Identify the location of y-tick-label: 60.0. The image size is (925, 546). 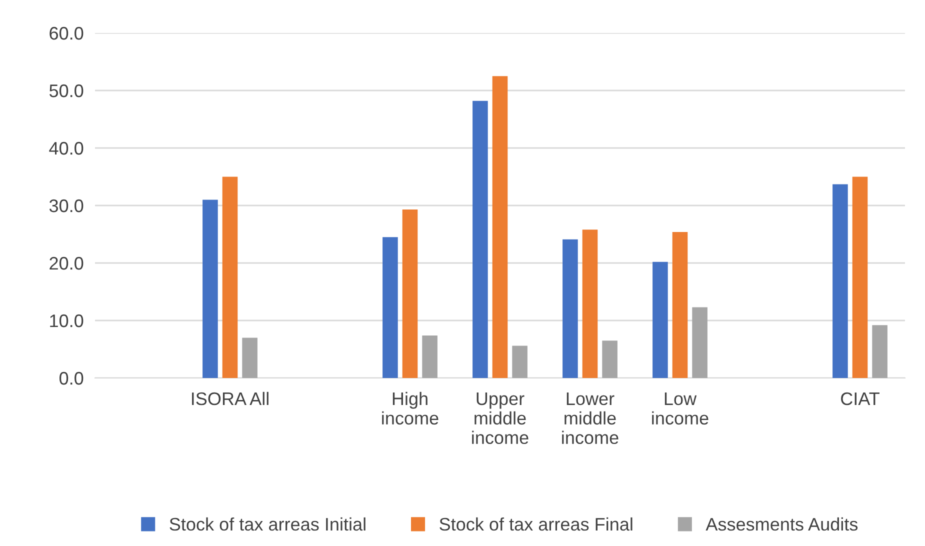
(67, 33).